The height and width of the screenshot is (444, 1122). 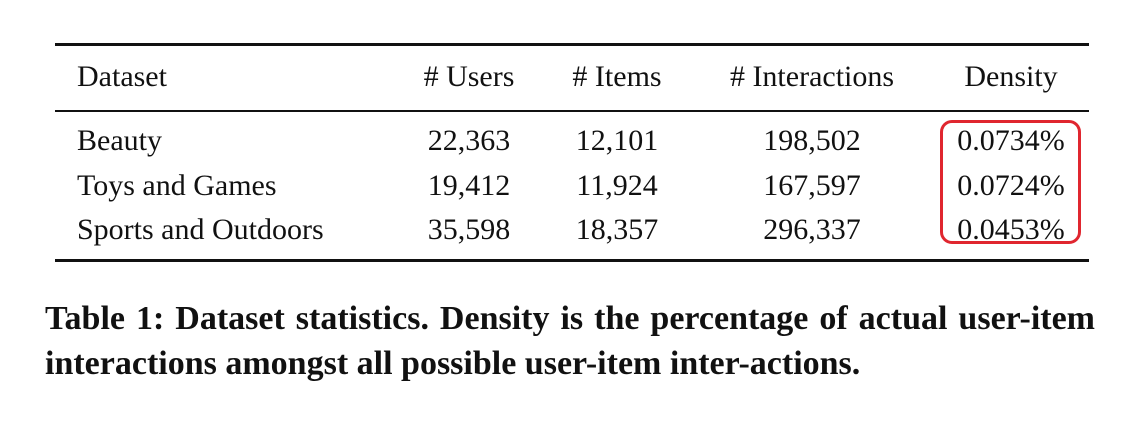 What do you see at coordinates (617, 229) in the screenshot?
I see `cell-items: 18,357` at bounding box center [617, 229].